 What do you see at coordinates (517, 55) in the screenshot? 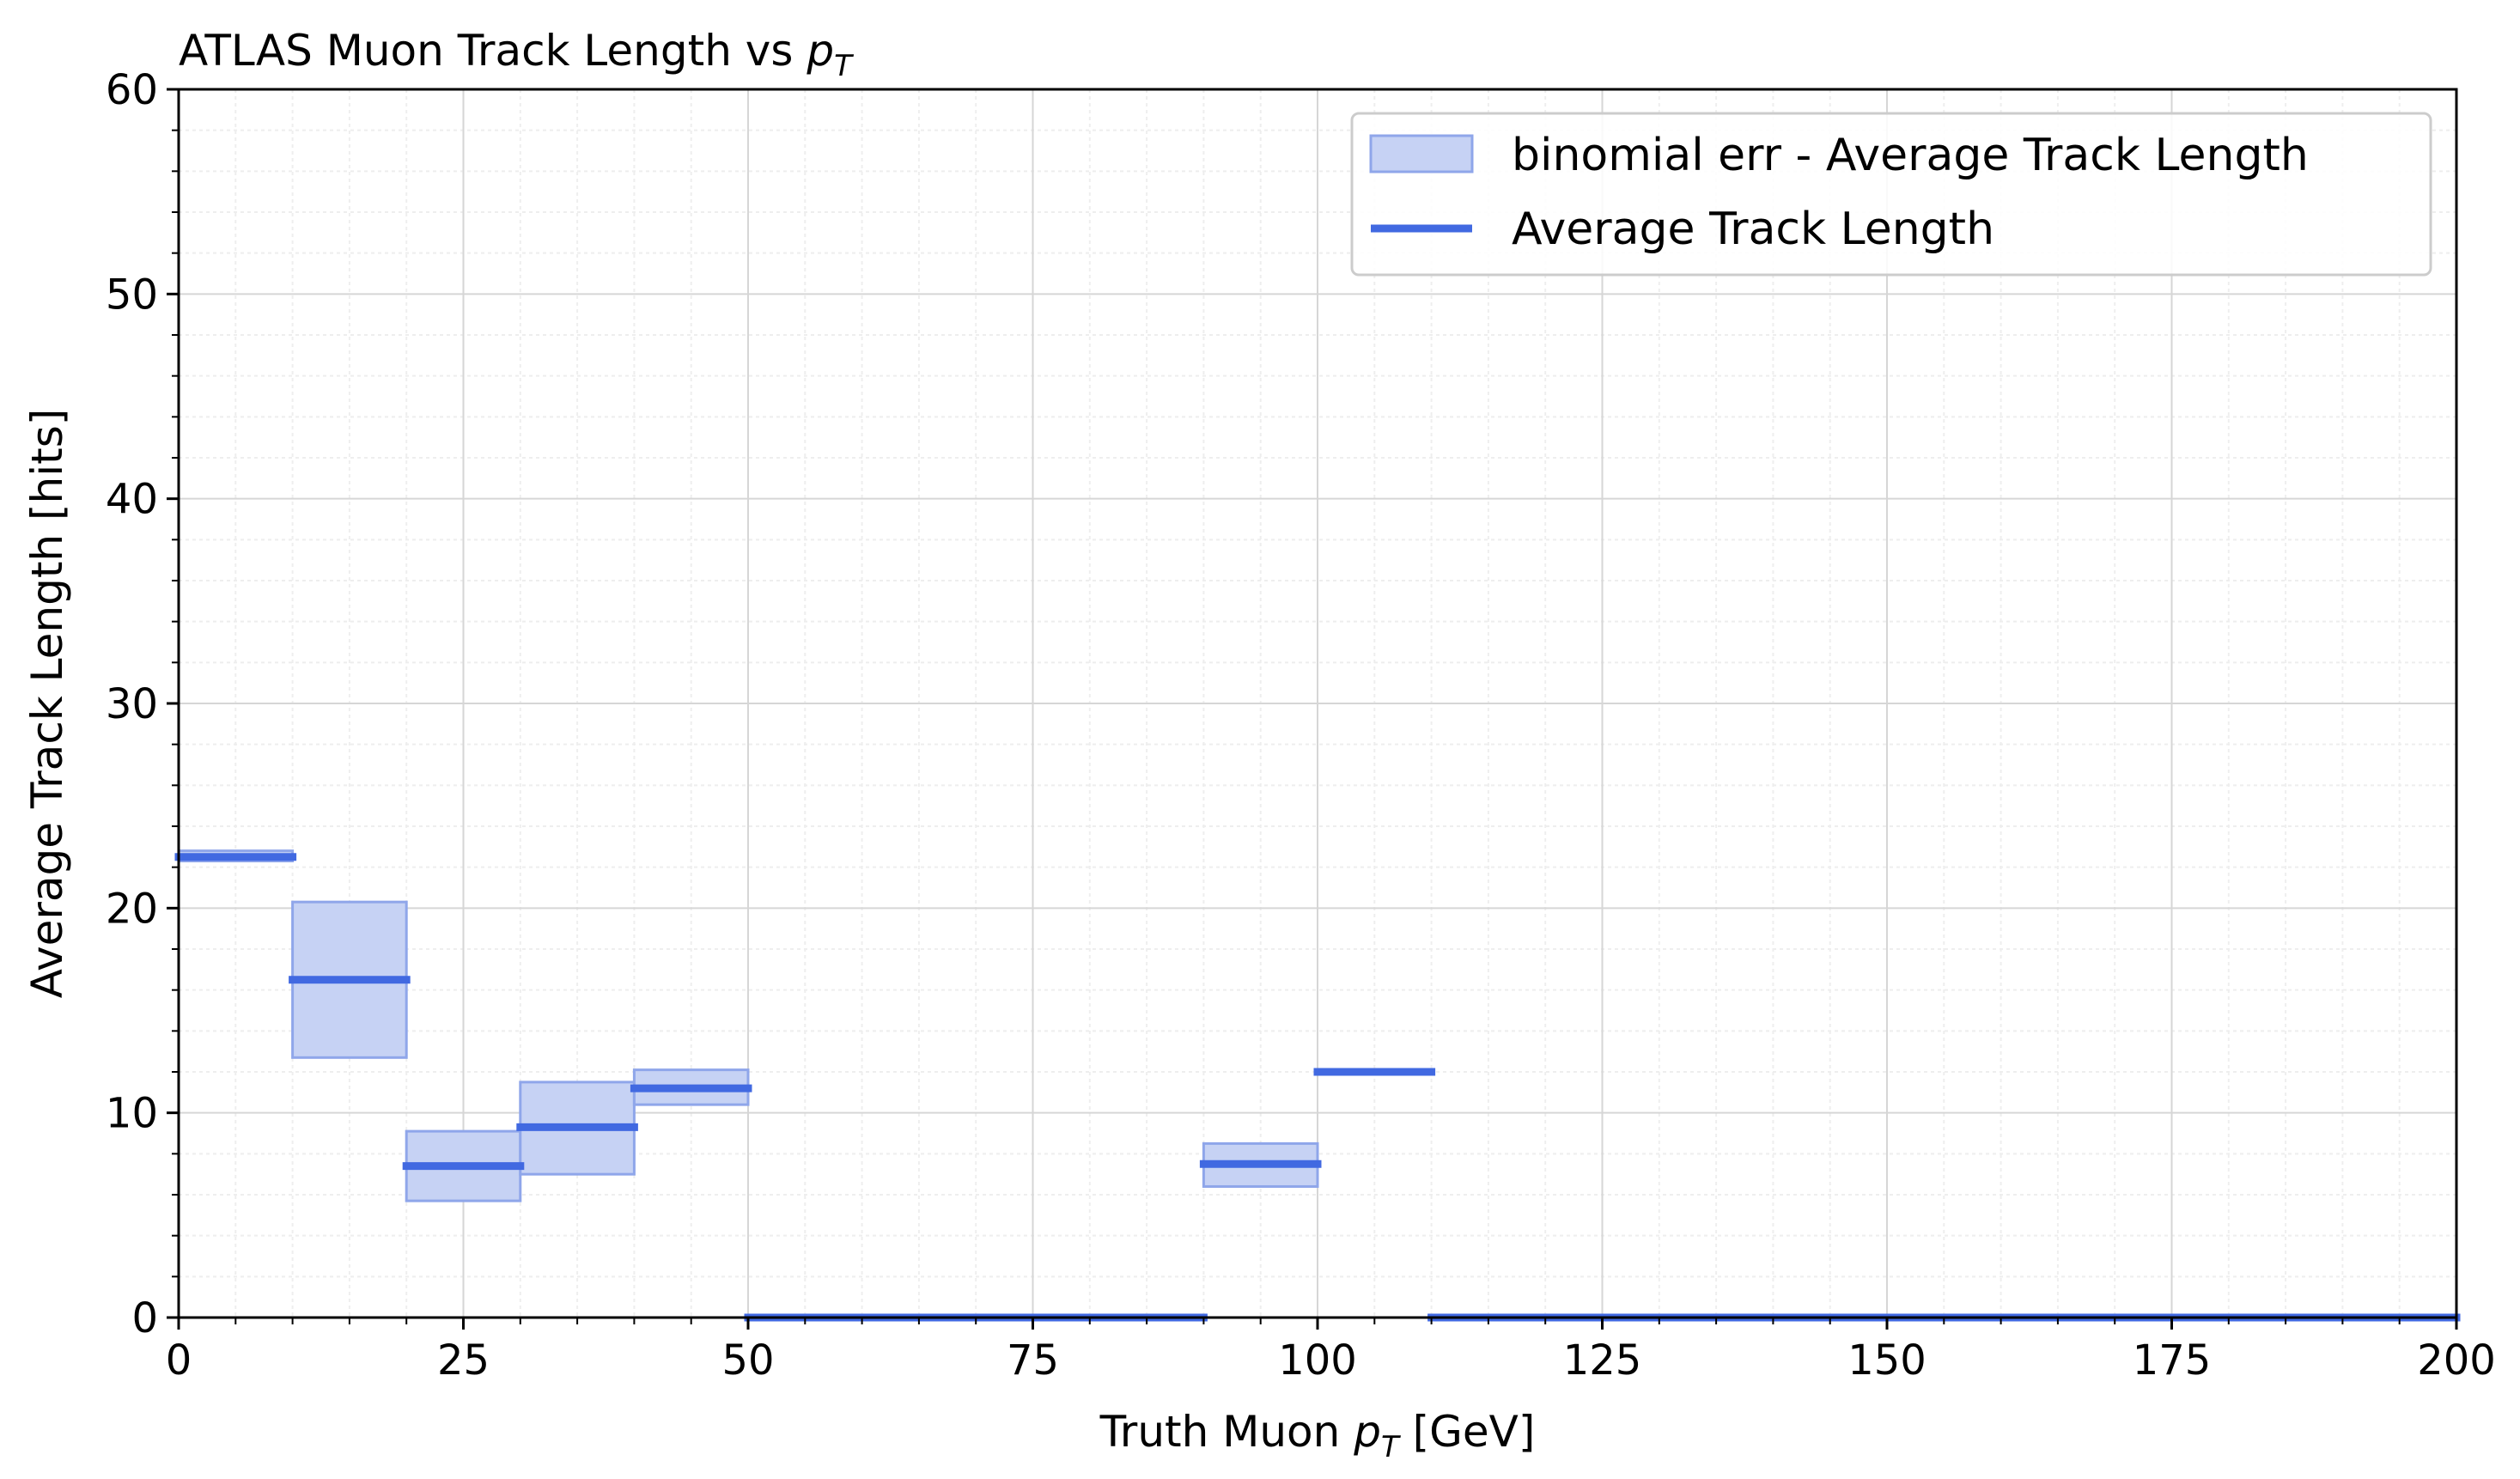
I see `chart-title: ATLAS Muon Track Length vs pT` at bounding box center [517, 55].